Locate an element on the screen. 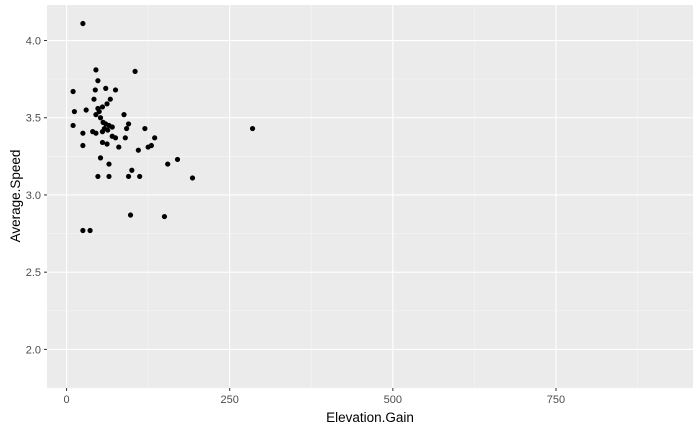 The width and height of the screenshot is (700, 432). y-tick-label: 4.0 is located at coordinates (33, 42).